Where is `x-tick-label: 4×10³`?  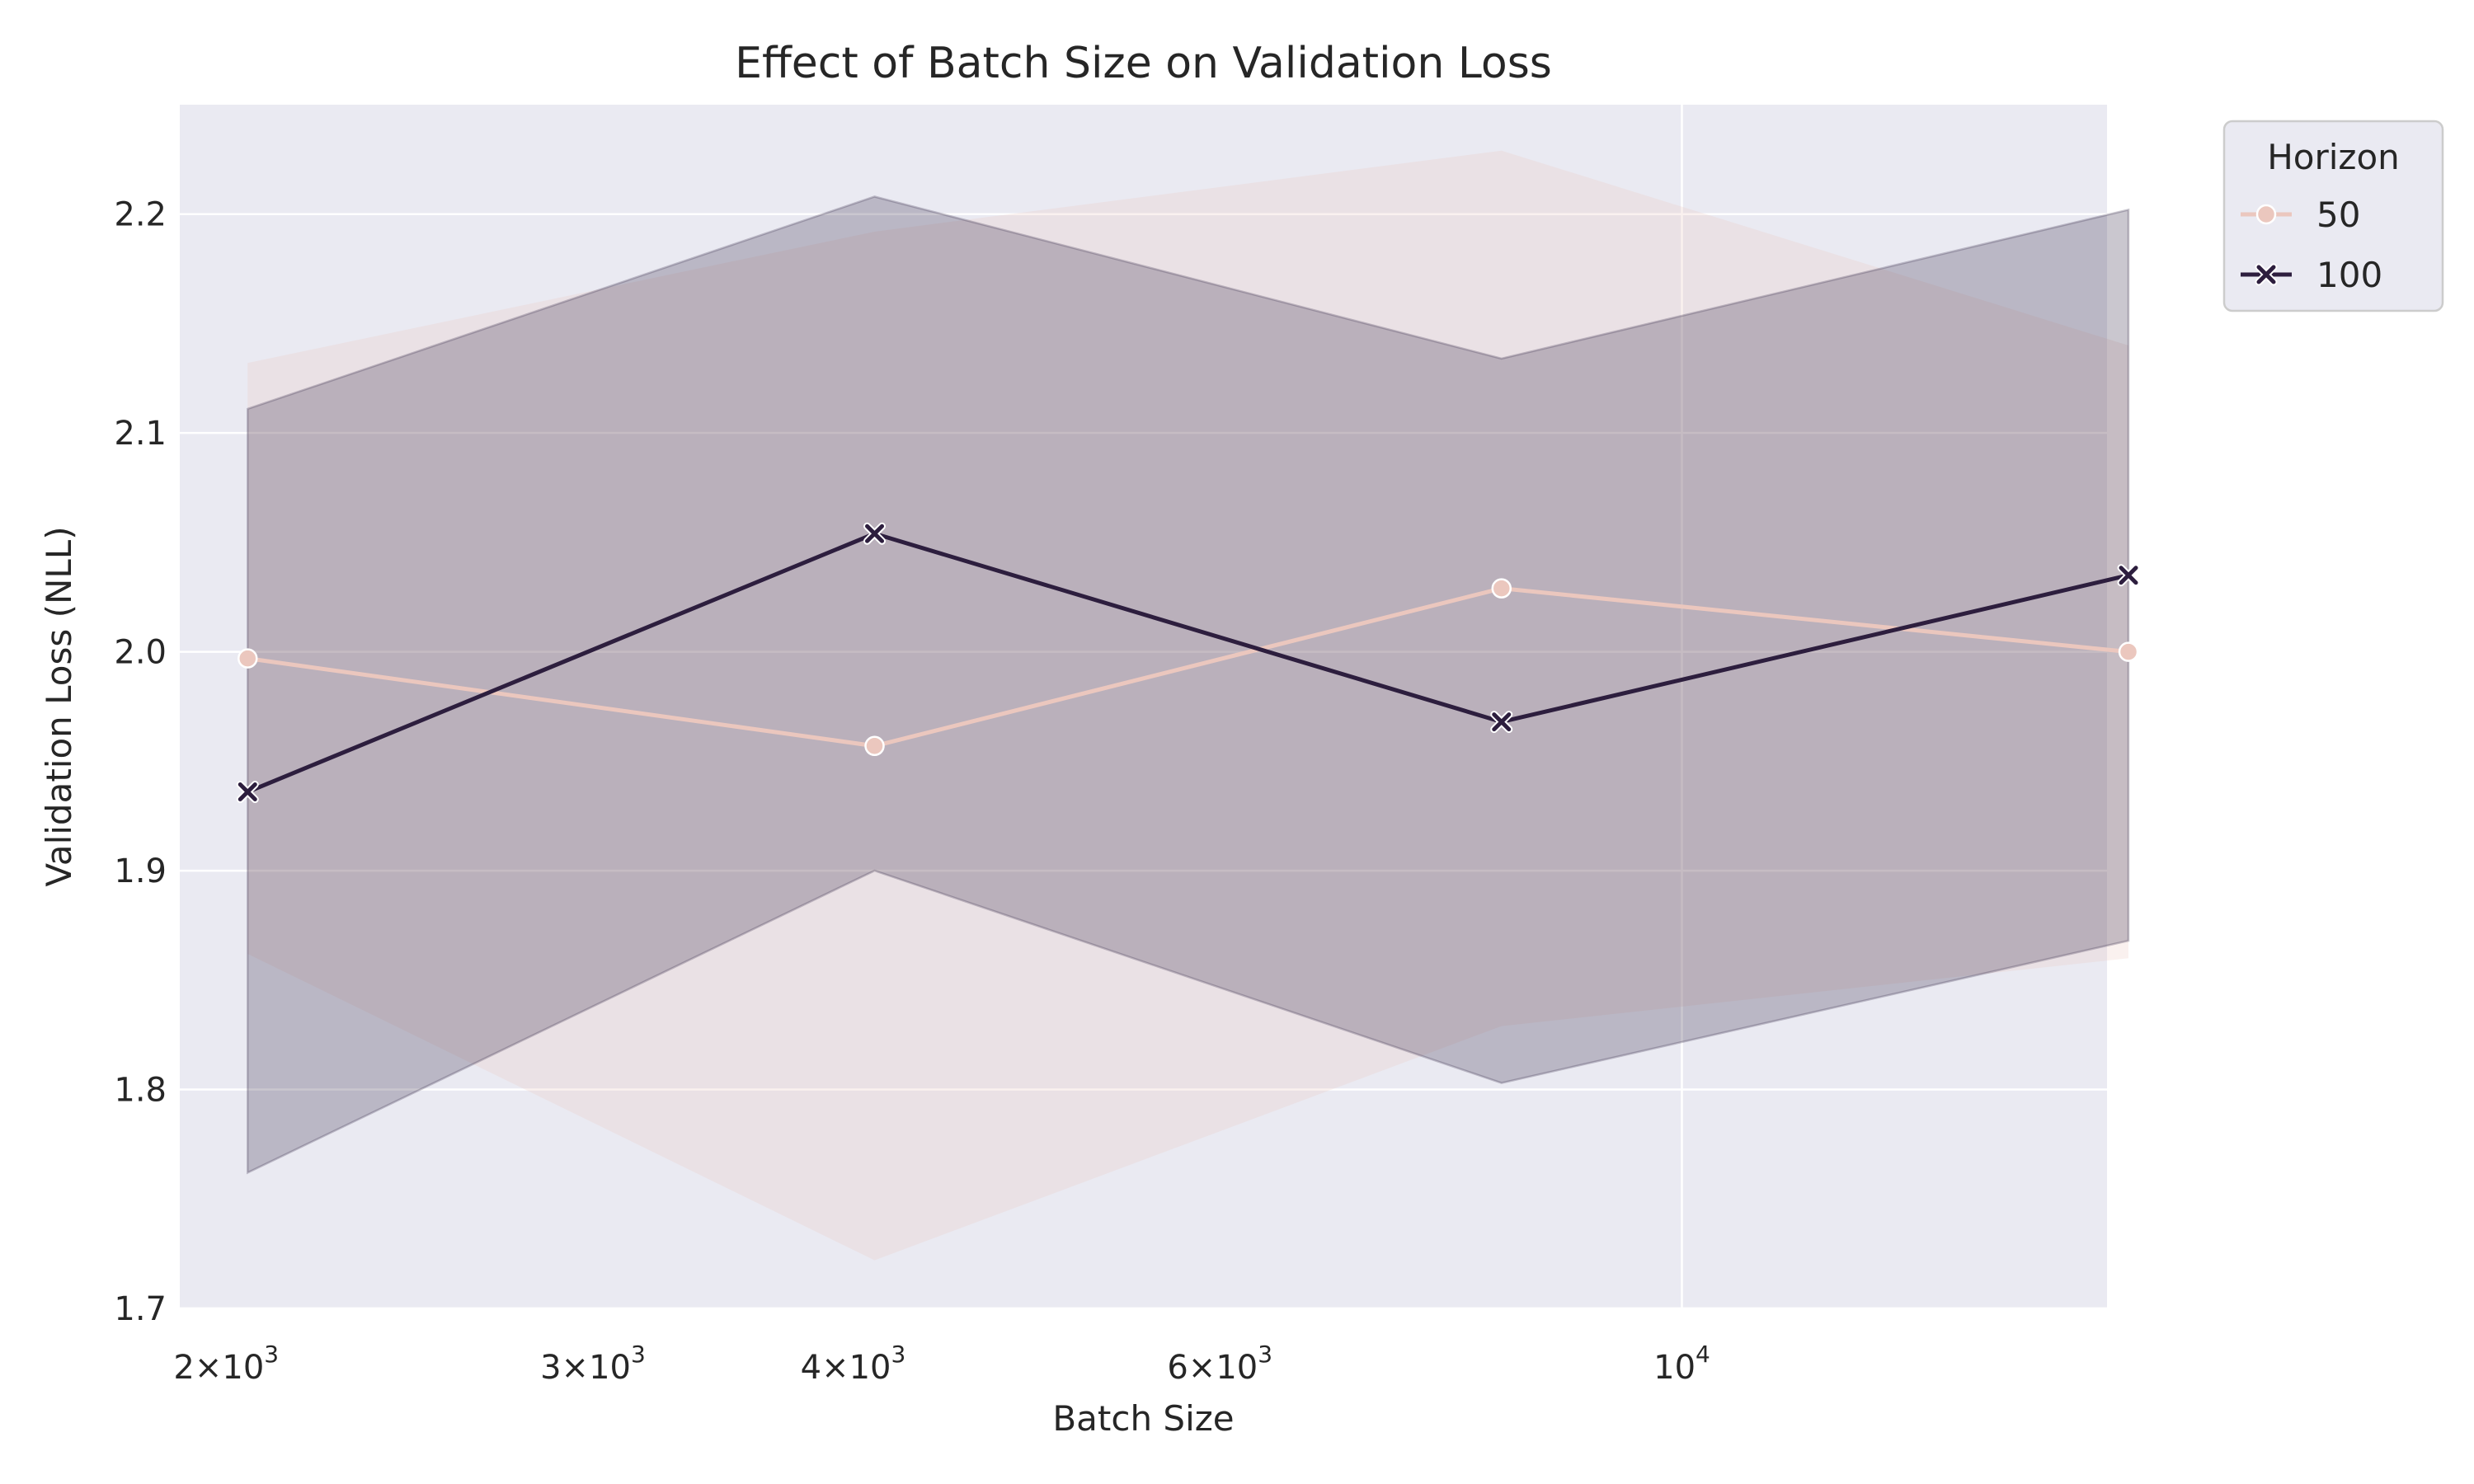
x-tick-label: 4×10³ is located at coordinates (853, 1364).